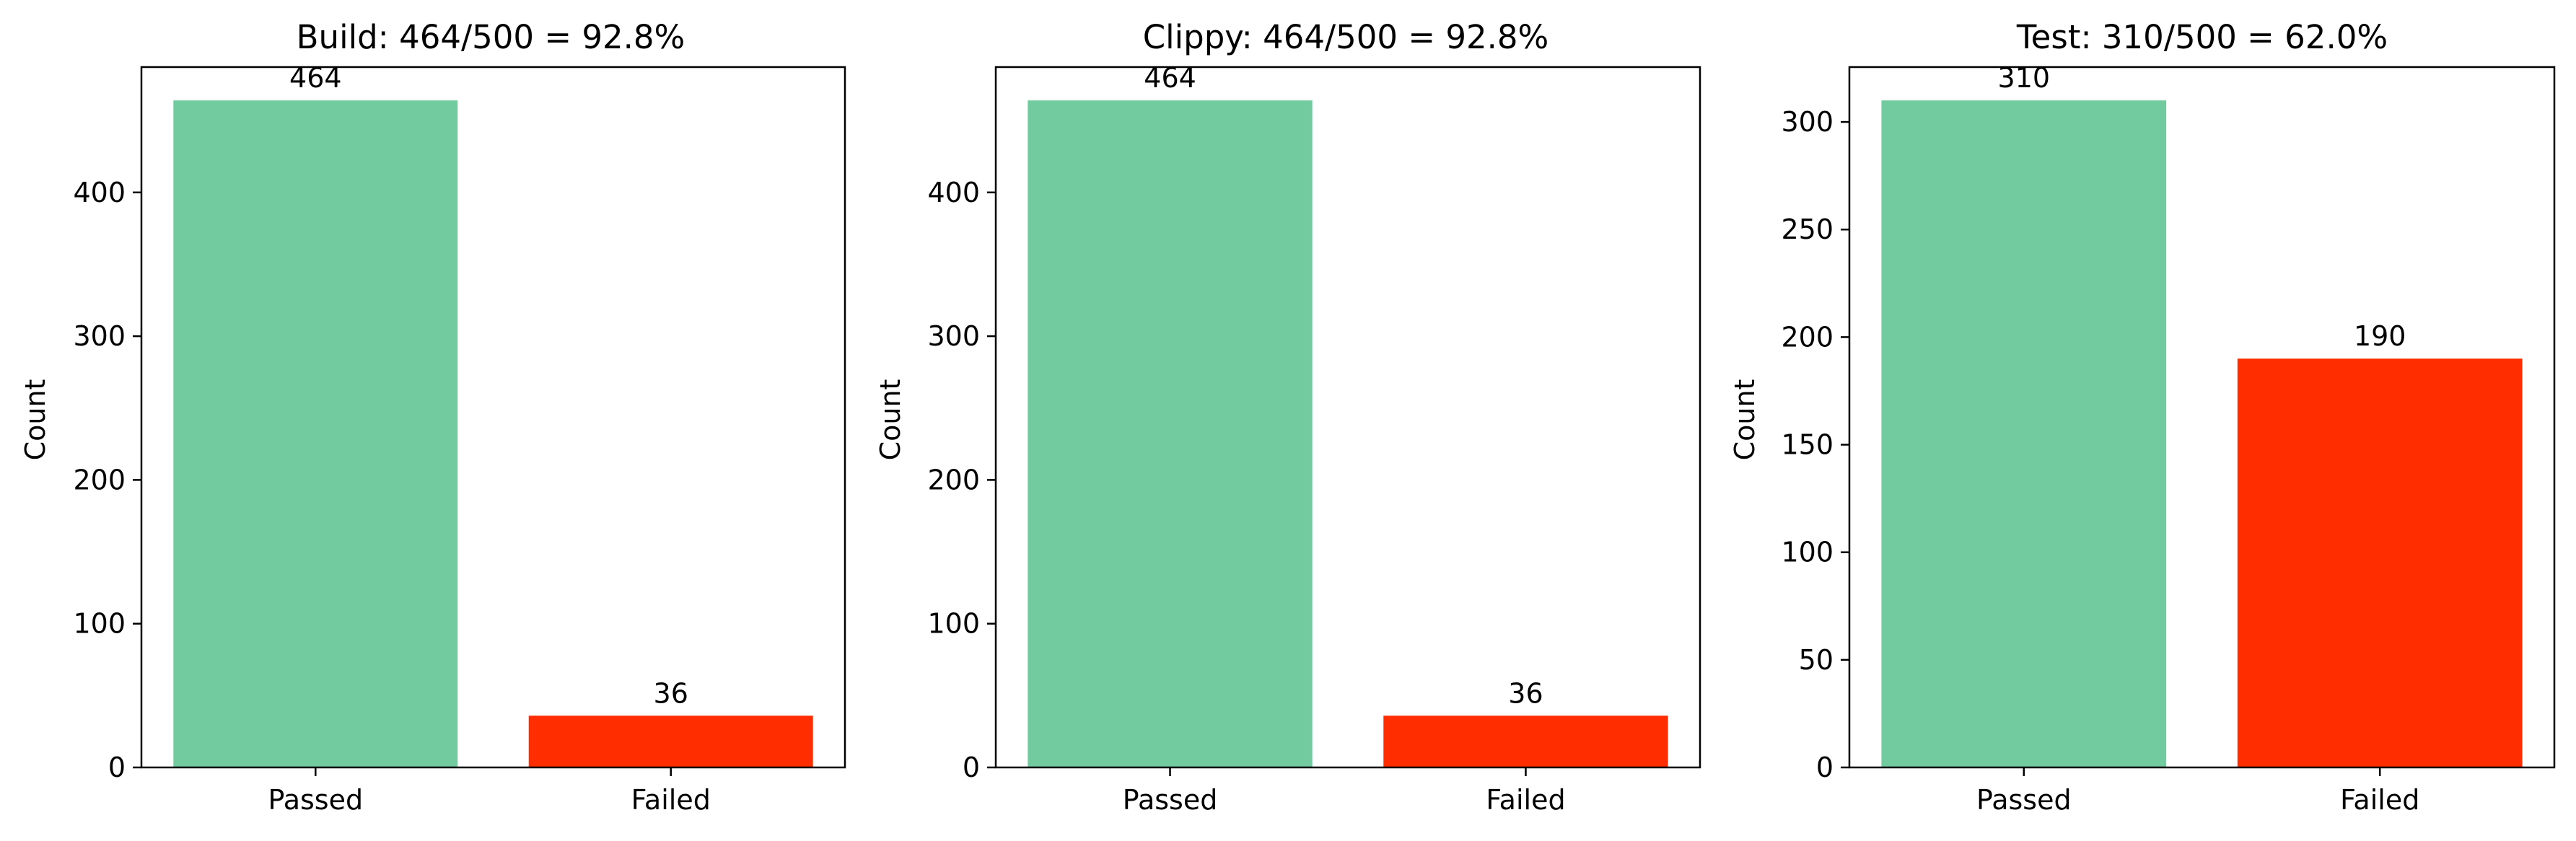 The image size is (2576, 841). I want to click on data-label: 190, so click(2380, 336).